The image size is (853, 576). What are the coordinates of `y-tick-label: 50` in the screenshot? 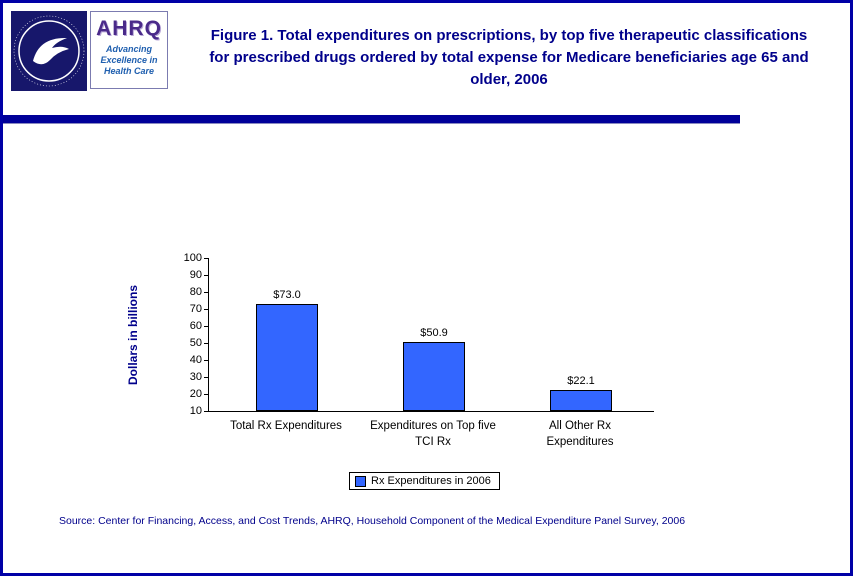 It's located at (195, 342).